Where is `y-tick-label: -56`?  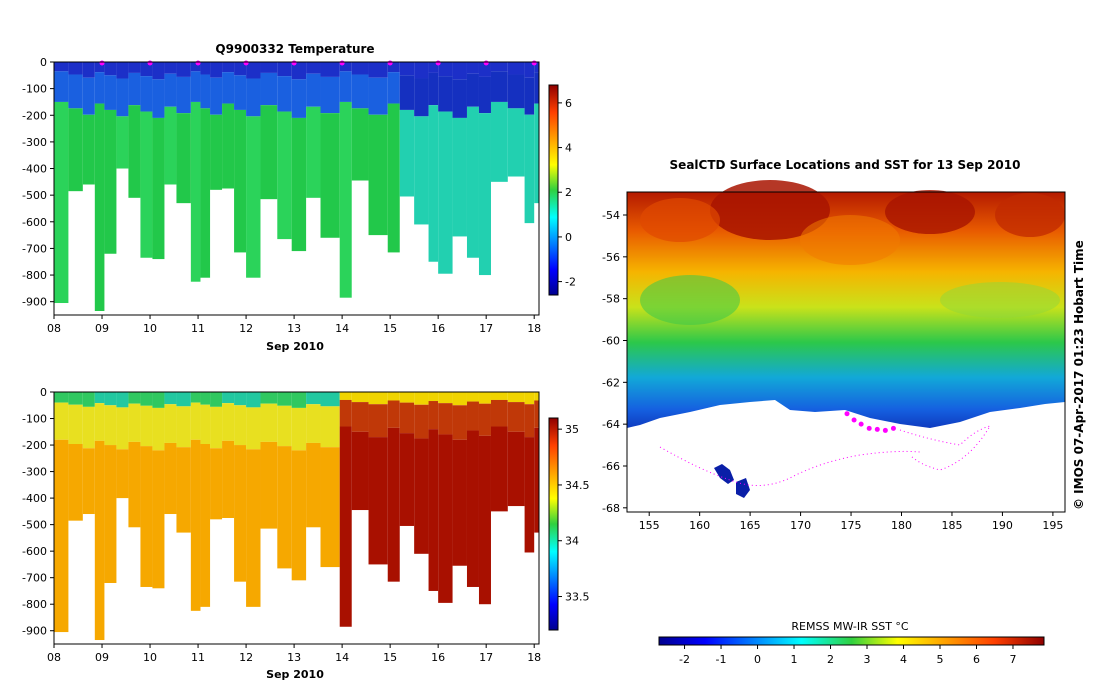
y-tick-label: -56 is located at coordinates (611, 257).